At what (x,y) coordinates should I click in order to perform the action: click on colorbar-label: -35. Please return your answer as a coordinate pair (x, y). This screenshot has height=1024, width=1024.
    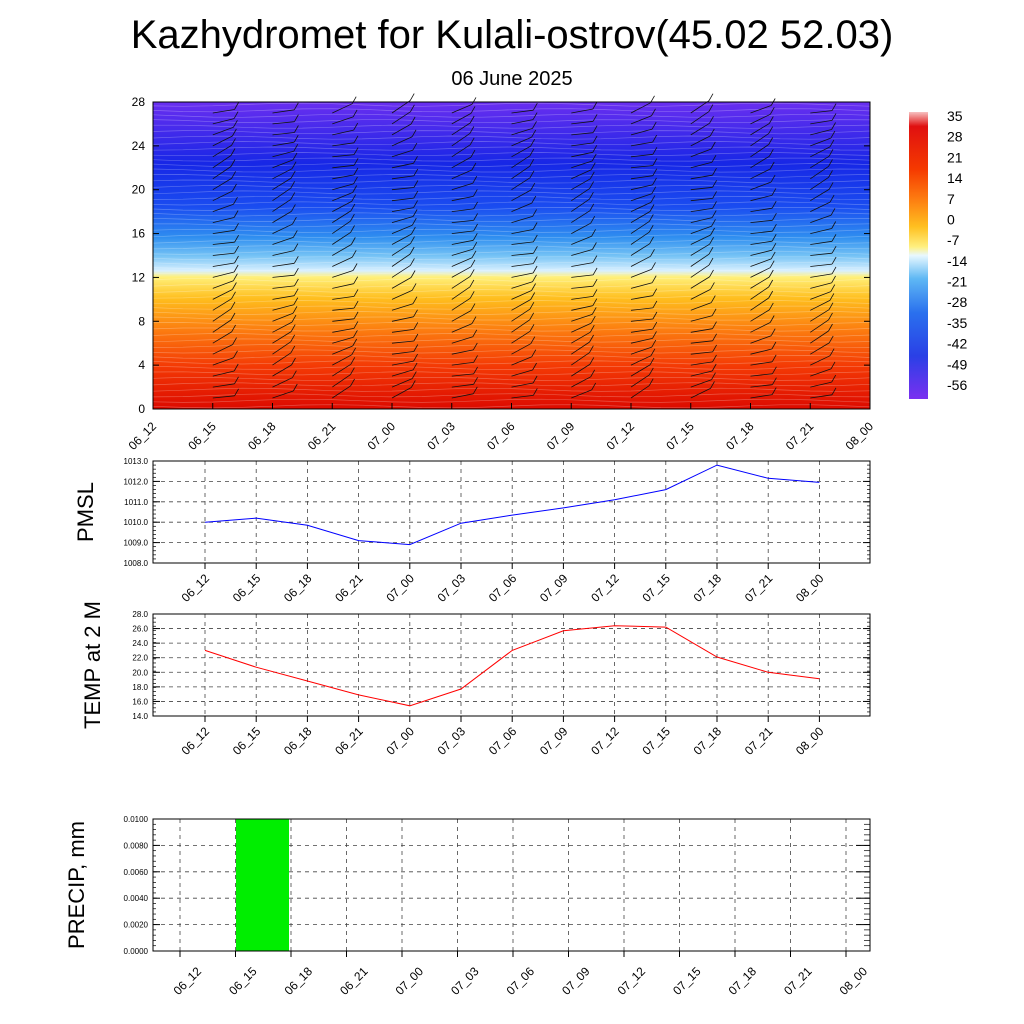
    Looking at the image, I should click on (957, 323).